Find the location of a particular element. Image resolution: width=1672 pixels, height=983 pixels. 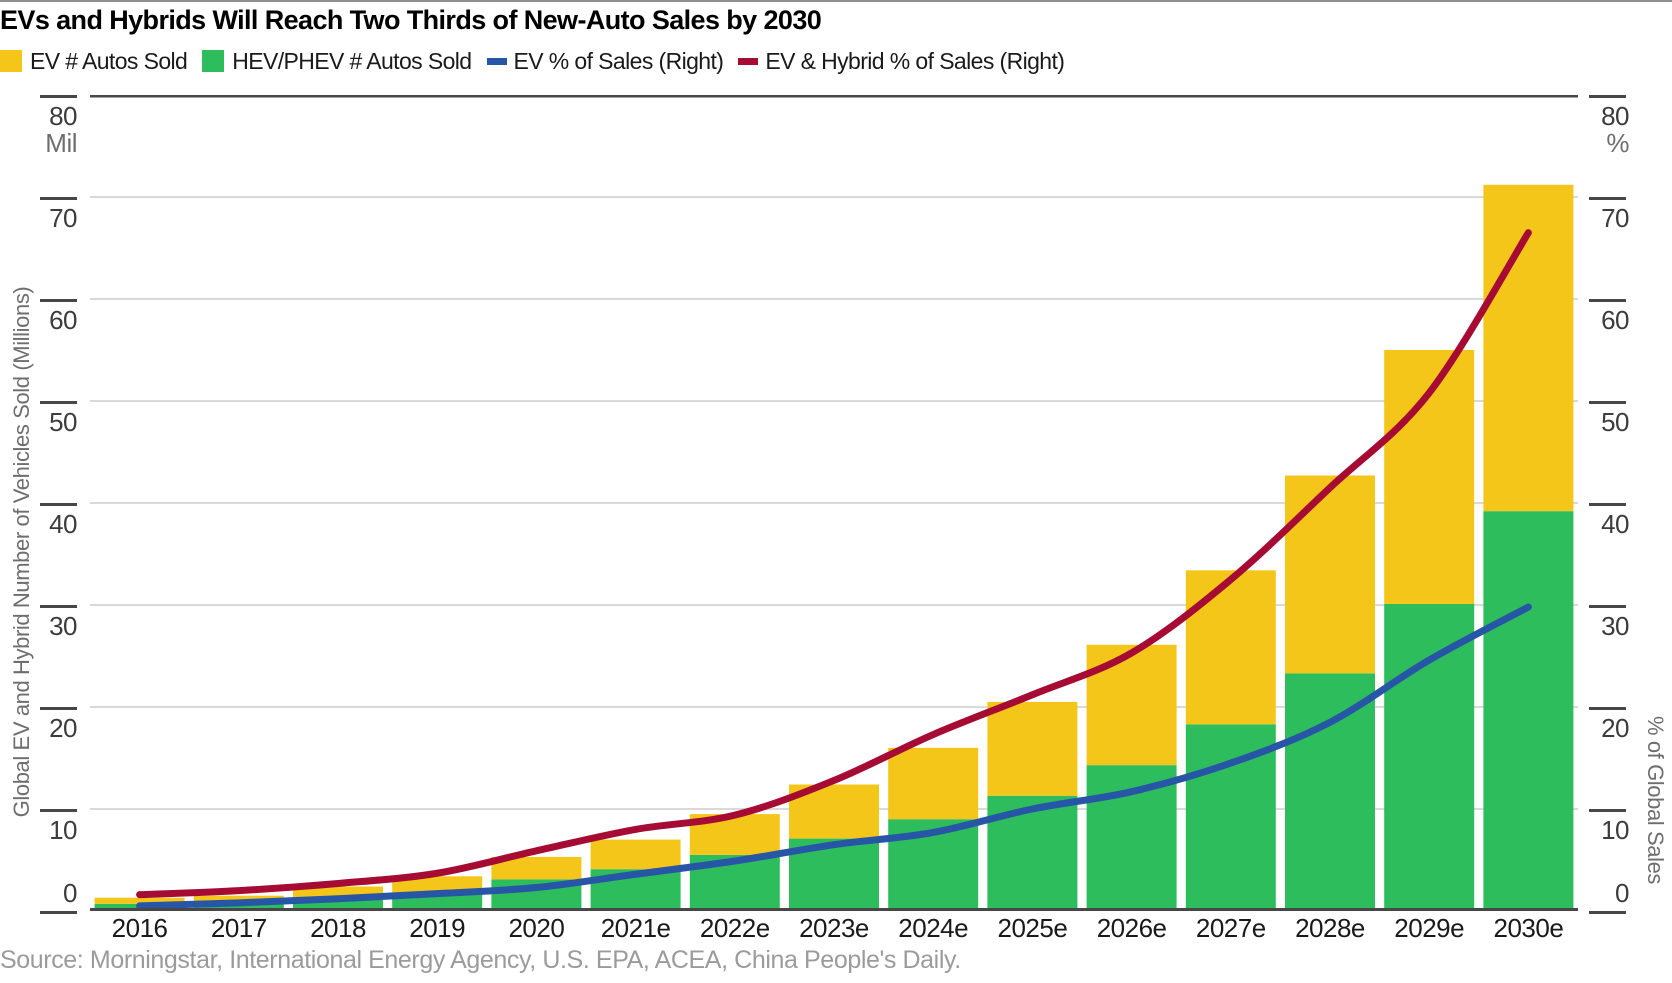

legend-item: EV & Hybrid % of Sales (Right) is located at coordinates (901, 61).